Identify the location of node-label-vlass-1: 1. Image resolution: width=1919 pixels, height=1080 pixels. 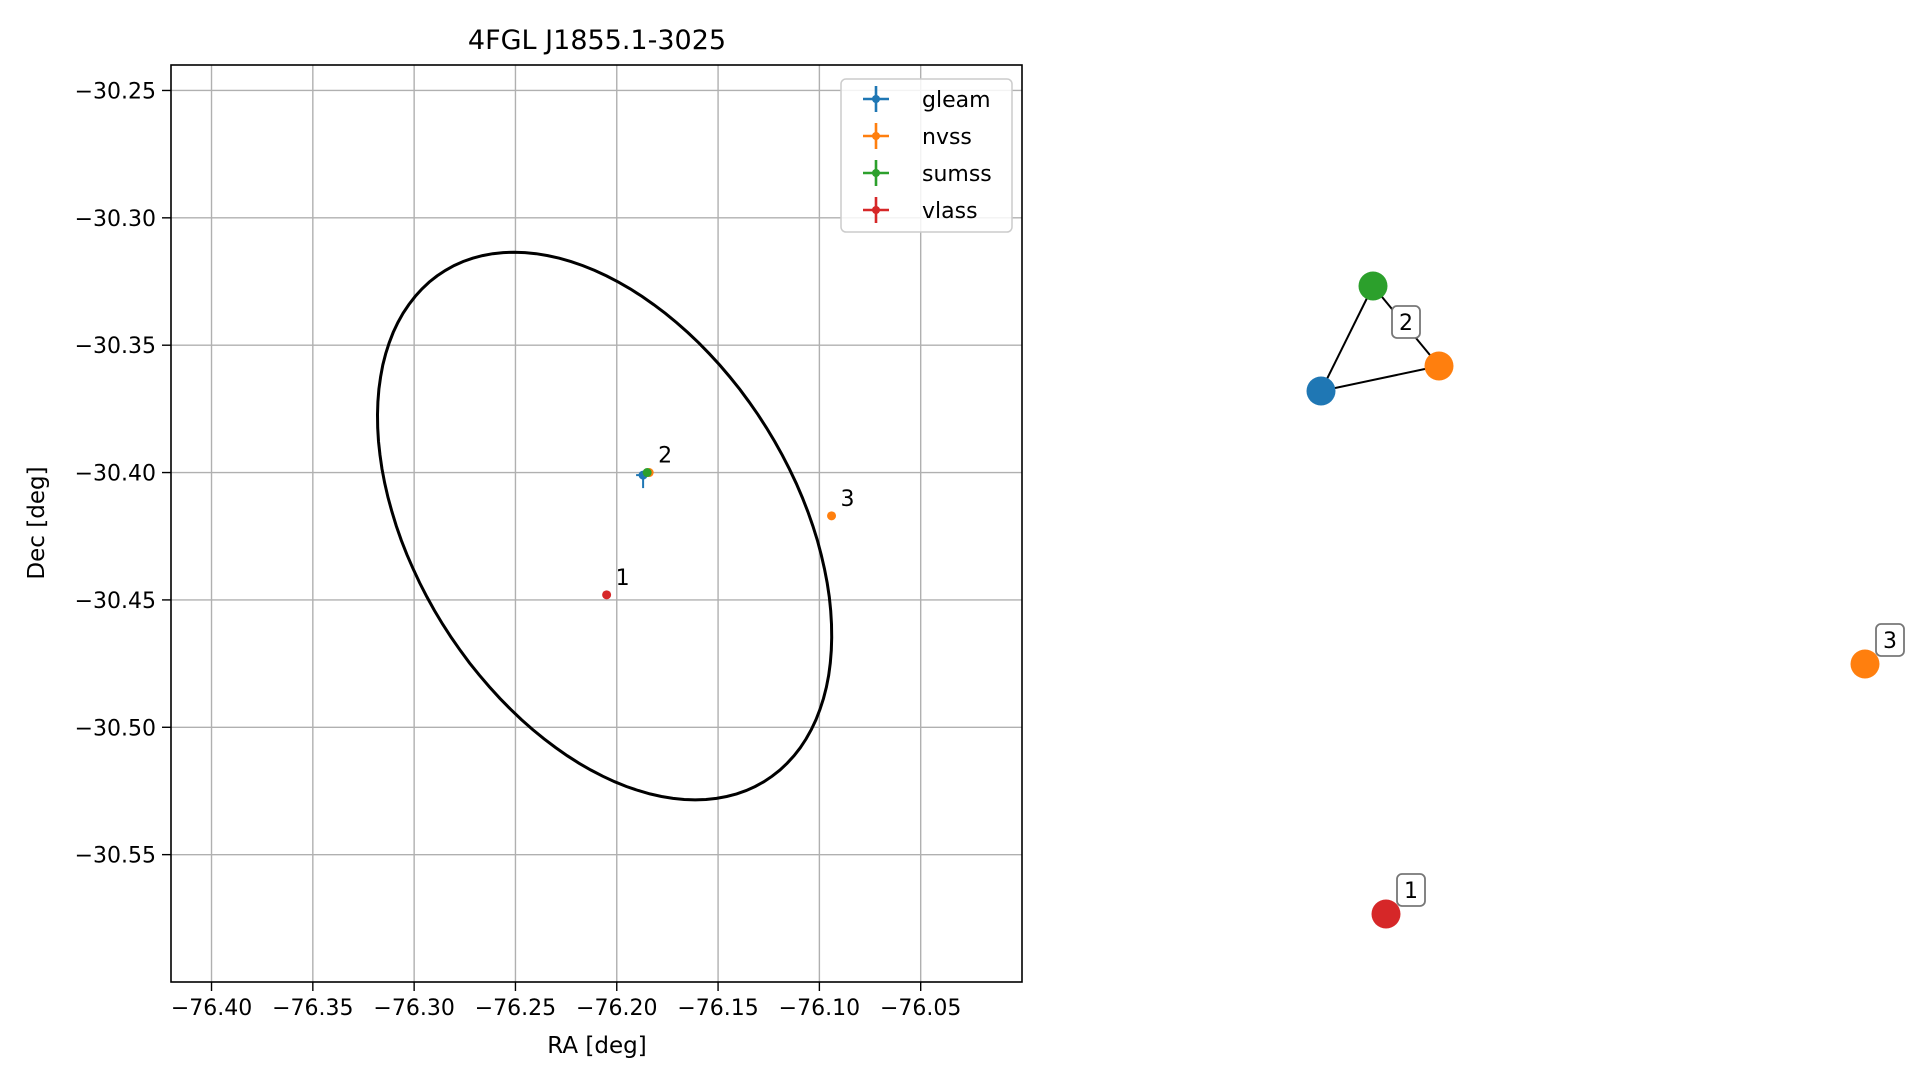
(1411, 890).